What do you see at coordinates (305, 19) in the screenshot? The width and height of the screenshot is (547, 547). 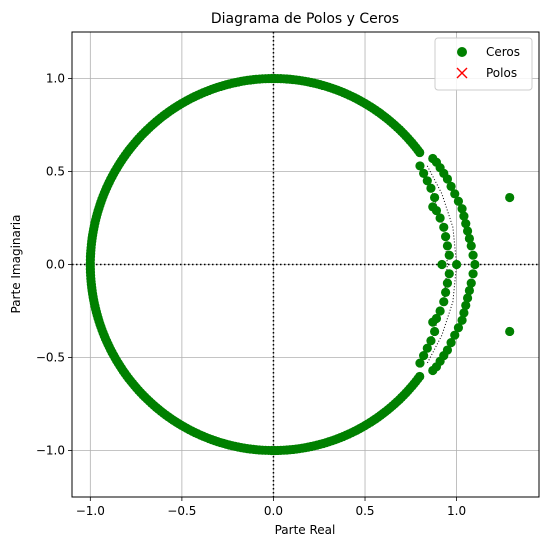 I see `chart-title: Diagrama de Polos y Ceros` at bounding box center [305, 19].